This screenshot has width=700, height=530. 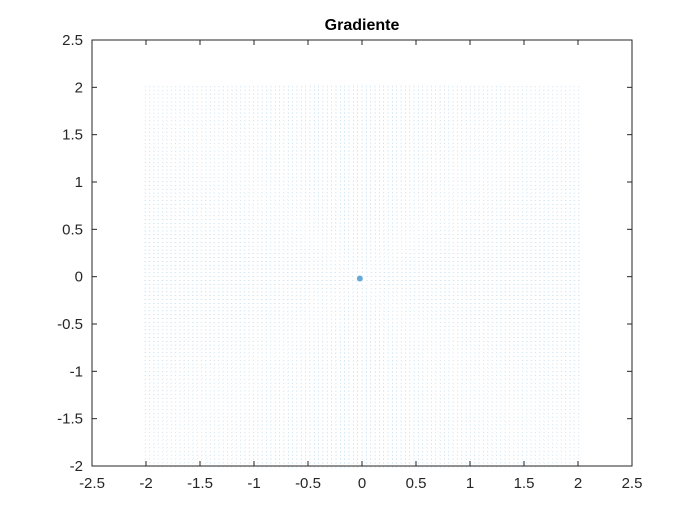 What do you see at coordinates (253, 483) in the screenshot?
I see `x-tick-label: -1` at bounding box center [253, 483].